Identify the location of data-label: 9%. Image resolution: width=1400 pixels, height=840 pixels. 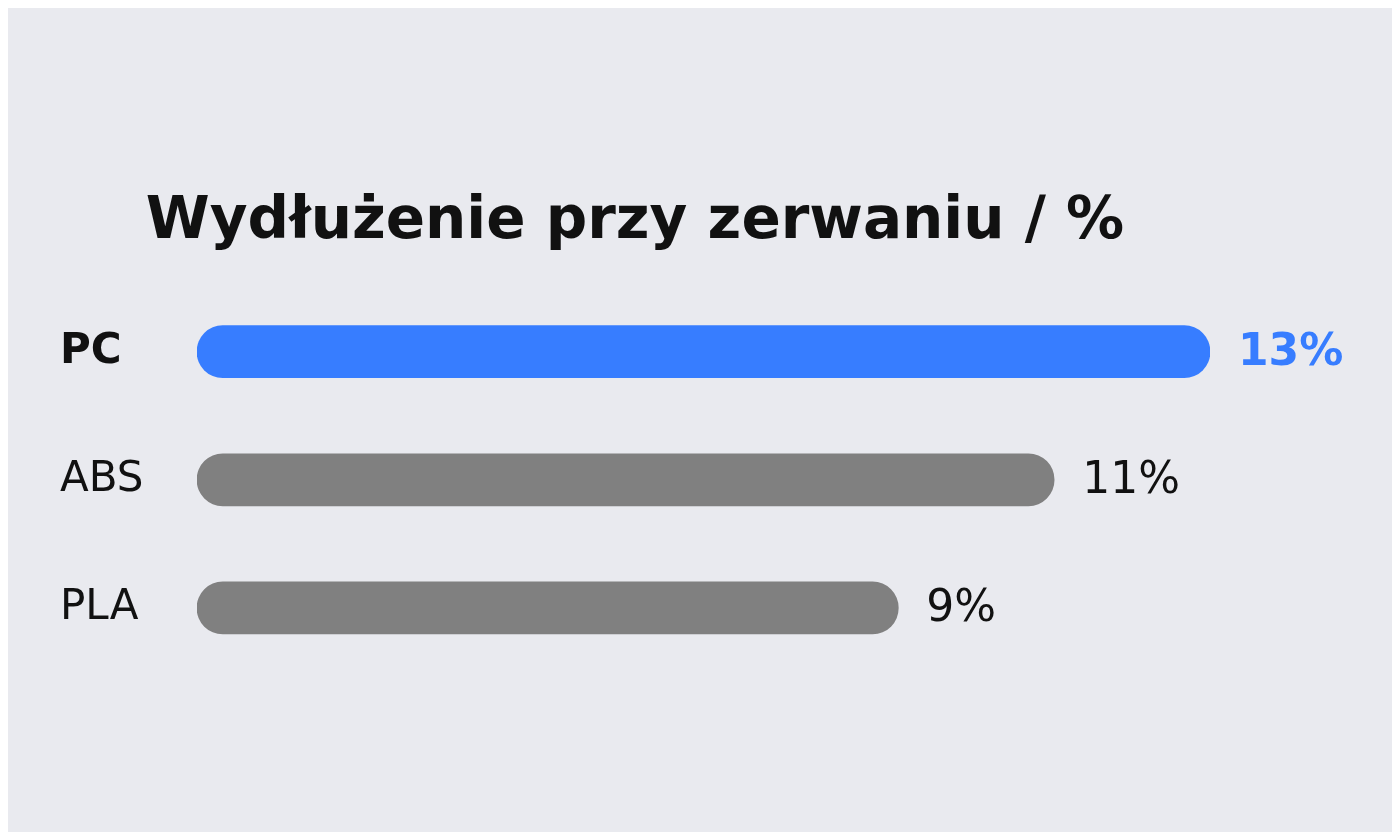
(961, 606).